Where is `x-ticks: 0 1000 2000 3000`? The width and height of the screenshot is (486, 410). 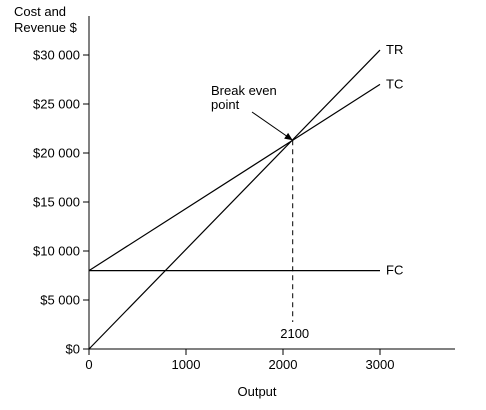
x-ticks: 0 1000 2000 3000 is located at coordinates (239, 360).